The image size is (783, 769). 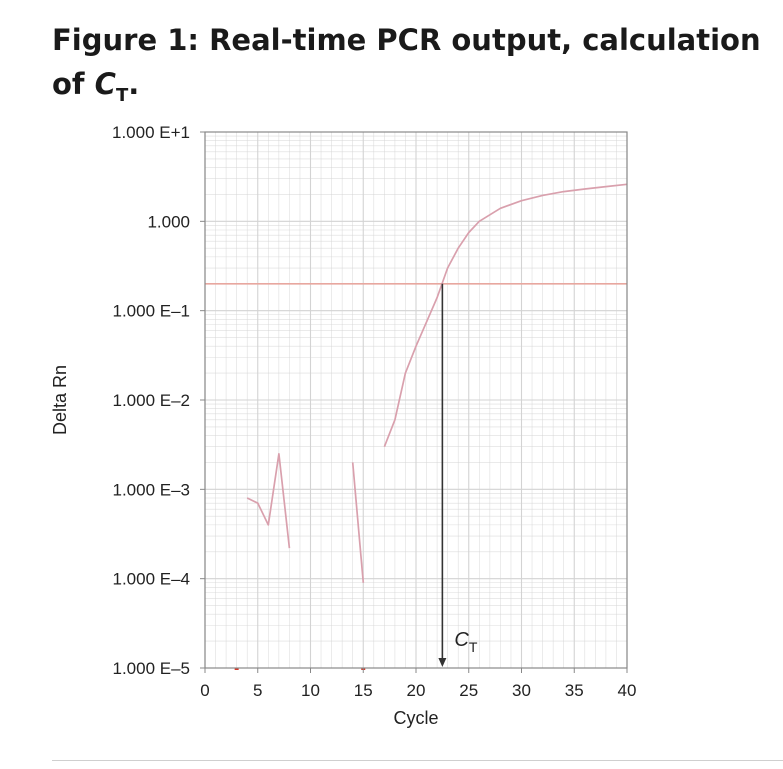 What do you see at coordinates (151, 311) in the screenshot?
I see `y-tick-label: 1.000 E–1` at bounding box center [151, 311].